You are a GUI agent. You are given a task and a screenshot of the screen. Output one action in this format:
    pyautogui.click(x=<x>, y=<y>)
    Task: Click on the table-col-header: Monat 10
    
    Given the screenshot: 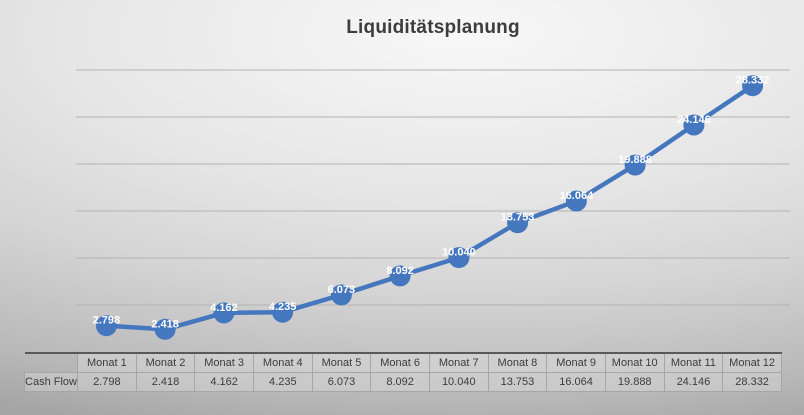 What is the action you would take?
    pyautogui.click(x=634, y=362)
    